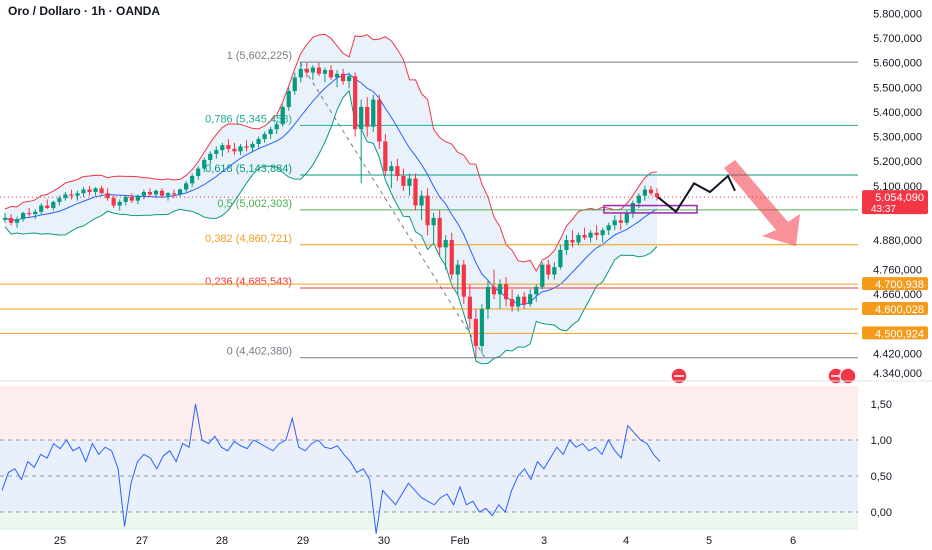  What do you see at coordinates (897, 113) in the screenshot?
I see `price-axis-label: 5.400,000` at bounding box center [897, 113].